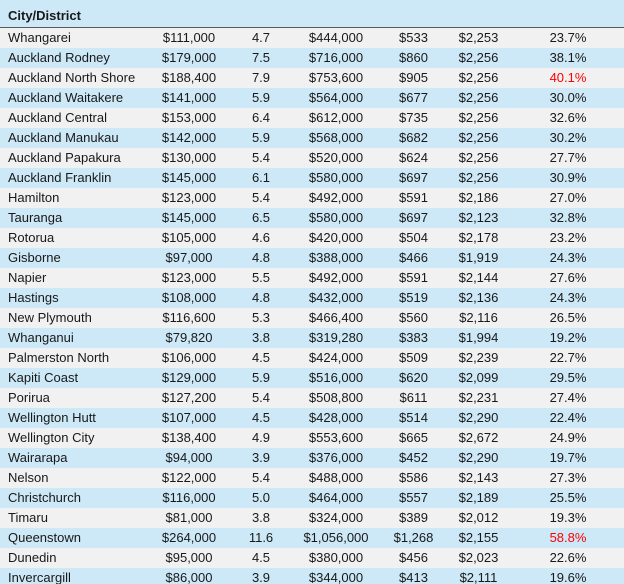 This screenshot has width=624, height=584. Describe the element at coordinates (261, 178) in the screenshot. I see `value-cell: 6.1` at that location.